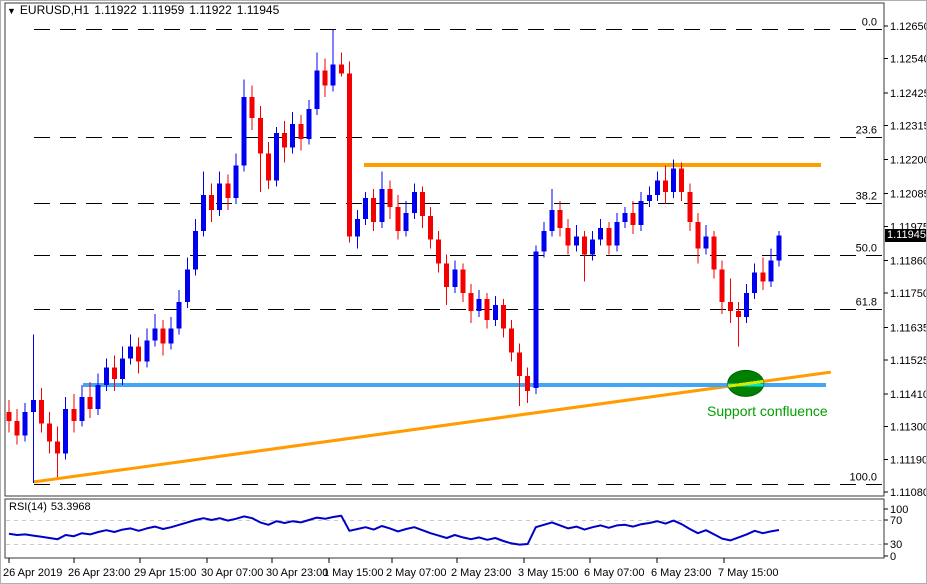  Describe the element at coordinates (353, 573) in the screenshot. I see `time-axis-label: 1 May 15:00` at that location.